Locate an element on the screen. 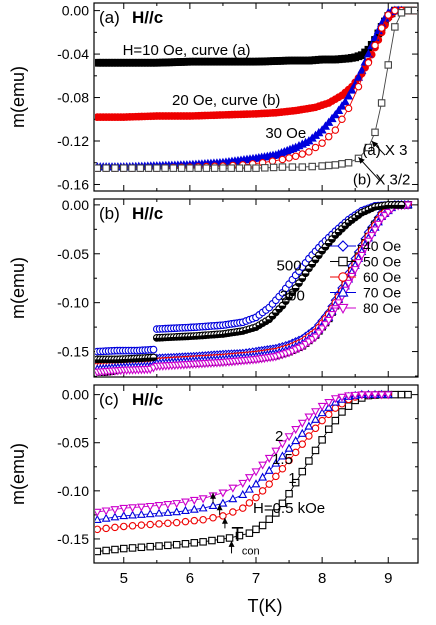  x-tick-label: 8 is located at coordinates (322, 578).